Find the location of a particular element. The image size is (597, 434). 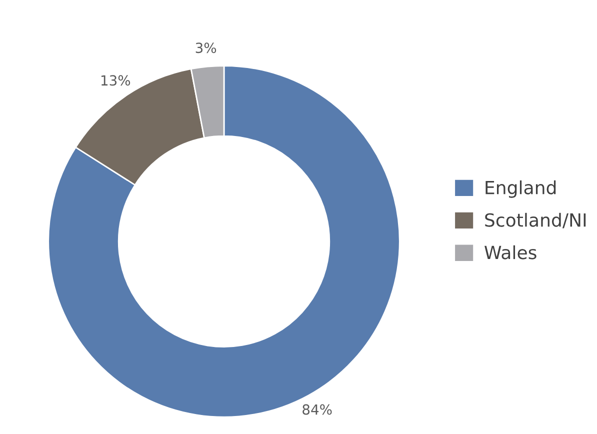

data-label: 84% is located at coordinates (317, 409).